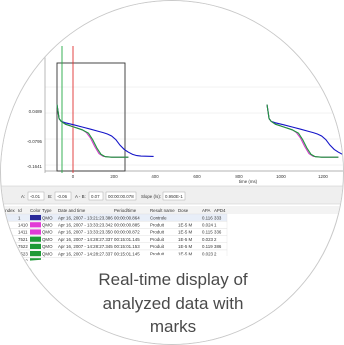 The width and height of the screenshot is (344, 345). Describe the element at coordinates (125, 210) in the screenshot. I see `table-header-cell: Period/time` at that location.